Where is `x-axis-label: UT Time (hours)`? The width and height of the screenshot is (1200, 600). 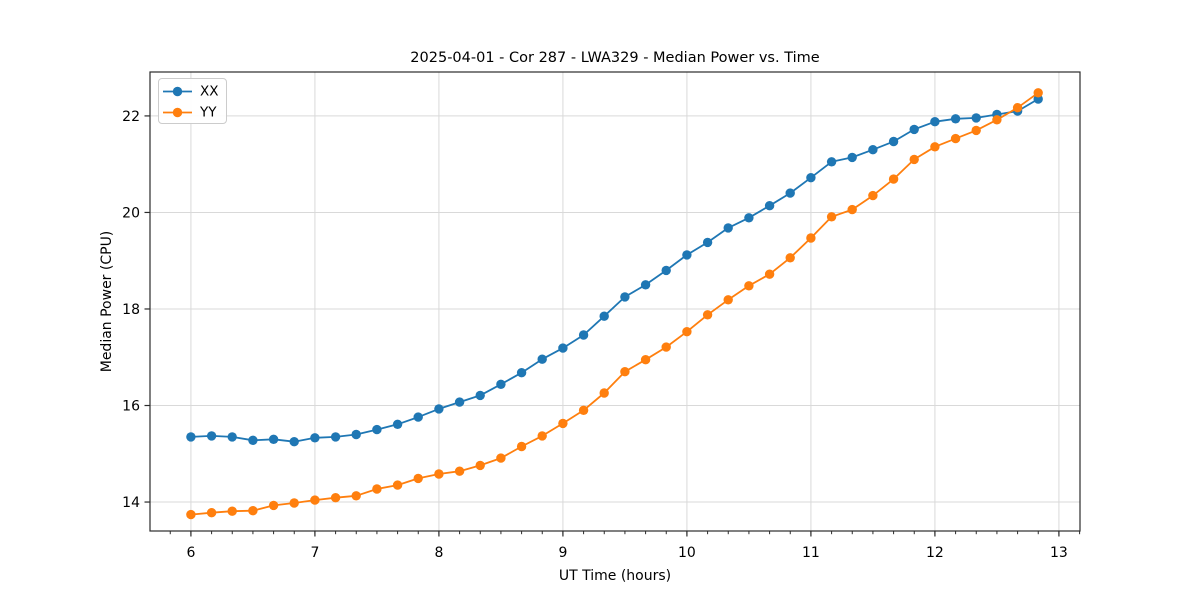 x-axis-label: UT Time (hours) is located at coordinates (615, 576).